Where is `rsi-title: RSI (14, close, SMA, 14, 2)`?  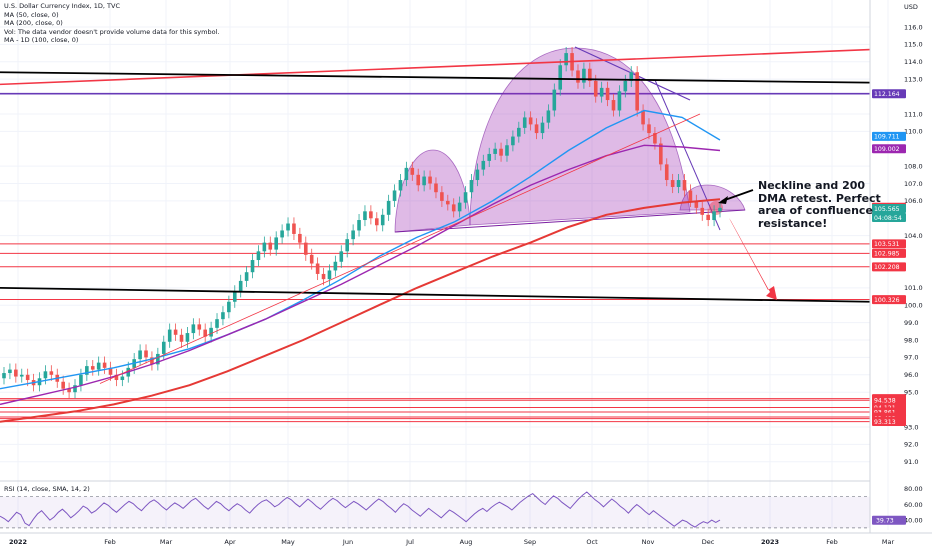
rsi-title: RSI (14, close, SMA, 14, 2) is located at coordinates (47, 489).